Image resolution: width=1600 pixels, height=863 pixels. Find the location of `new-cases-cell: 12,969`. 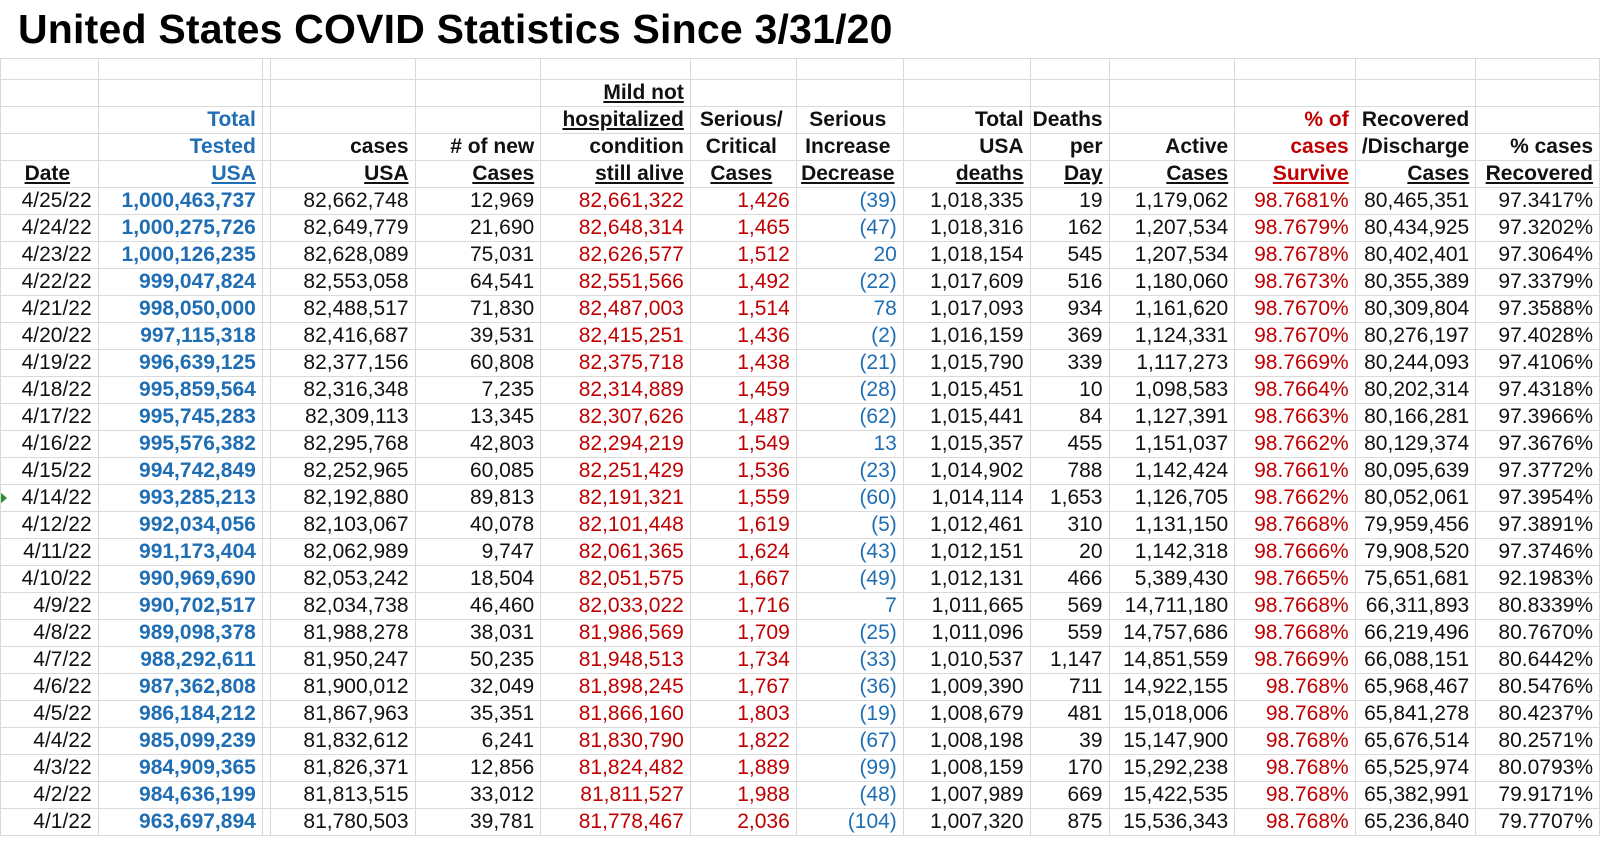

new-cases-cell: 12,969 is located at coordinates (478, 201).